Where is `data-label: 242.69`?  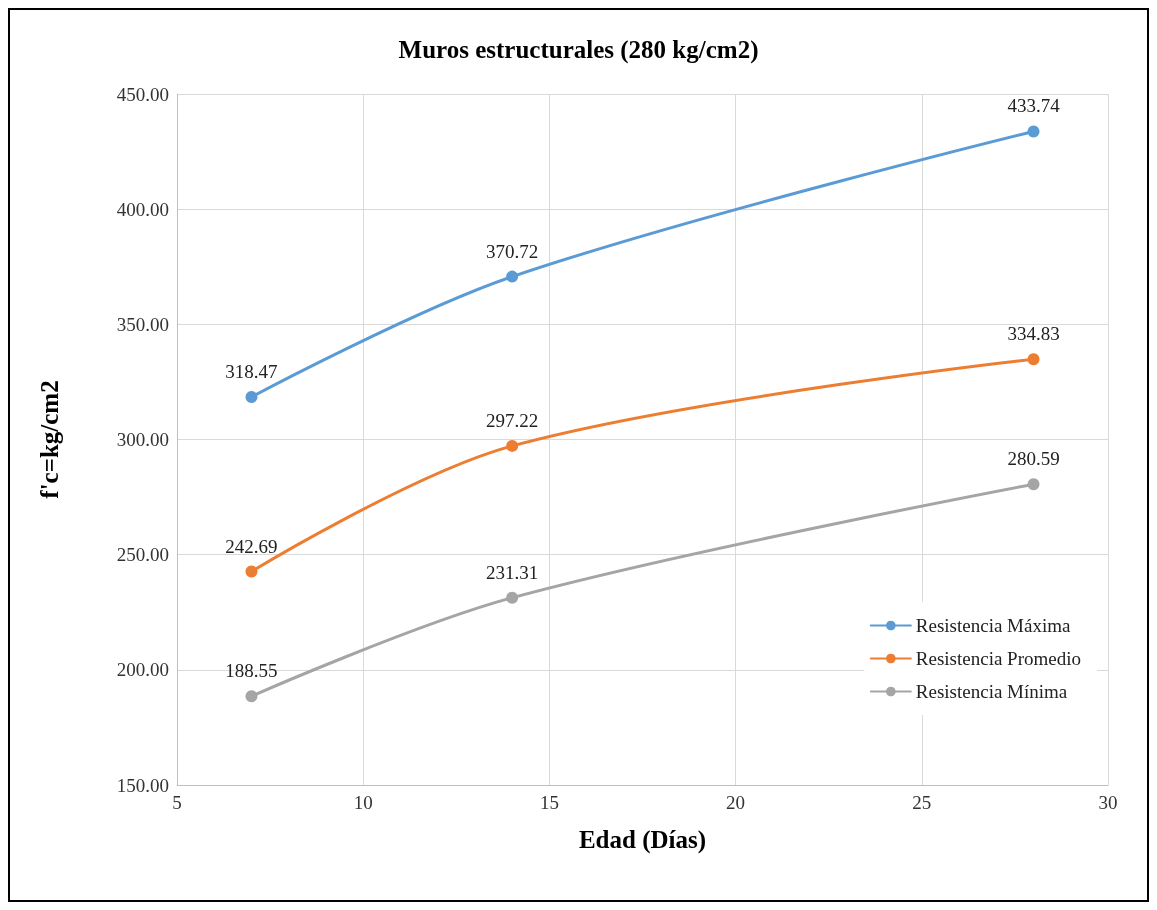 data-label: 242.69 is located at coordinates (251, 546).